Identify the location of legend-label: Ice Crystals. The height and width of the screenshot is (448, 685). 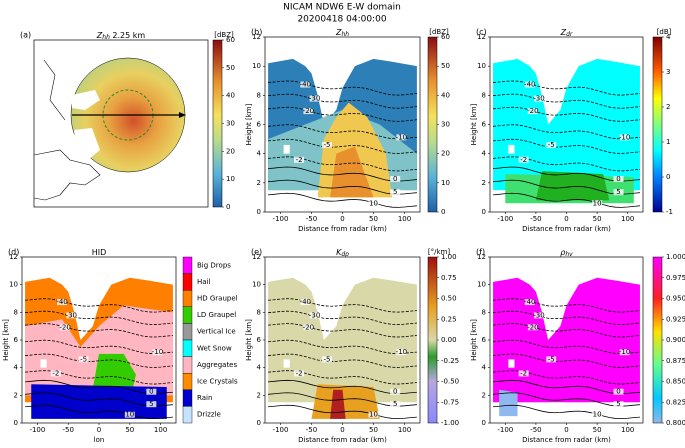
(217, 382).